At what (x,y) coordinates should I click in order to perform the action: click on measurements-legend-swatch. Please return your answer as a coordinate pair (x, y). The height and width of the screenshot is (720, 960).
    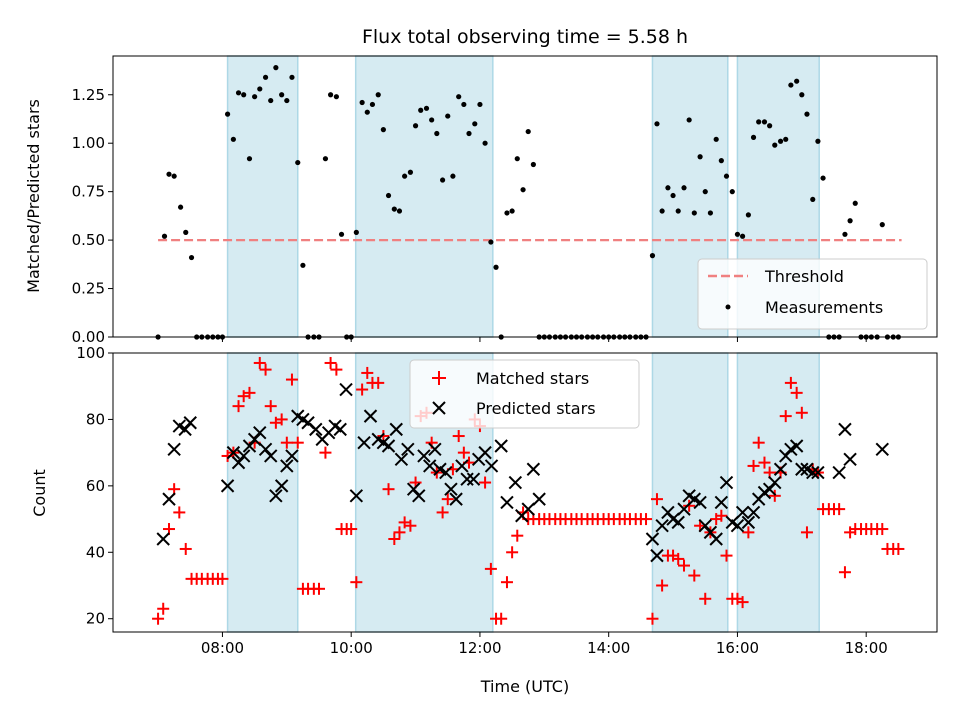
    Looking at the image, I should click on (728, 307).